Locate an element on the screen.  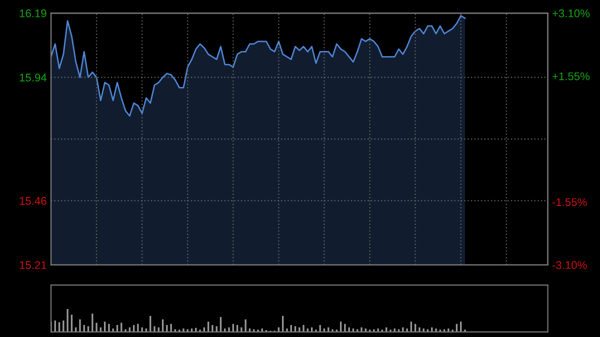
y-tick-label: 15.94 is located at coordinates (33, 78).